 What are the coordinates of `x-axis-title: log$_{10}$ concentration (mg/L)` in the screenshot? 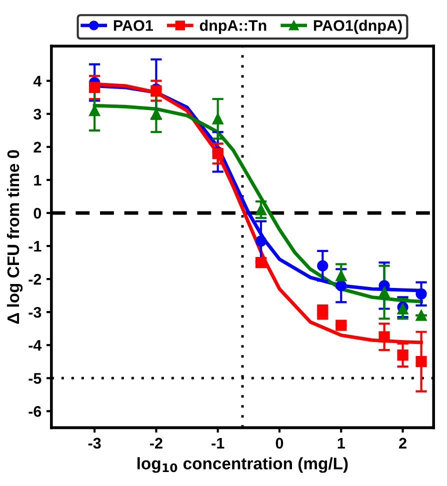 It's located at (242, 465).